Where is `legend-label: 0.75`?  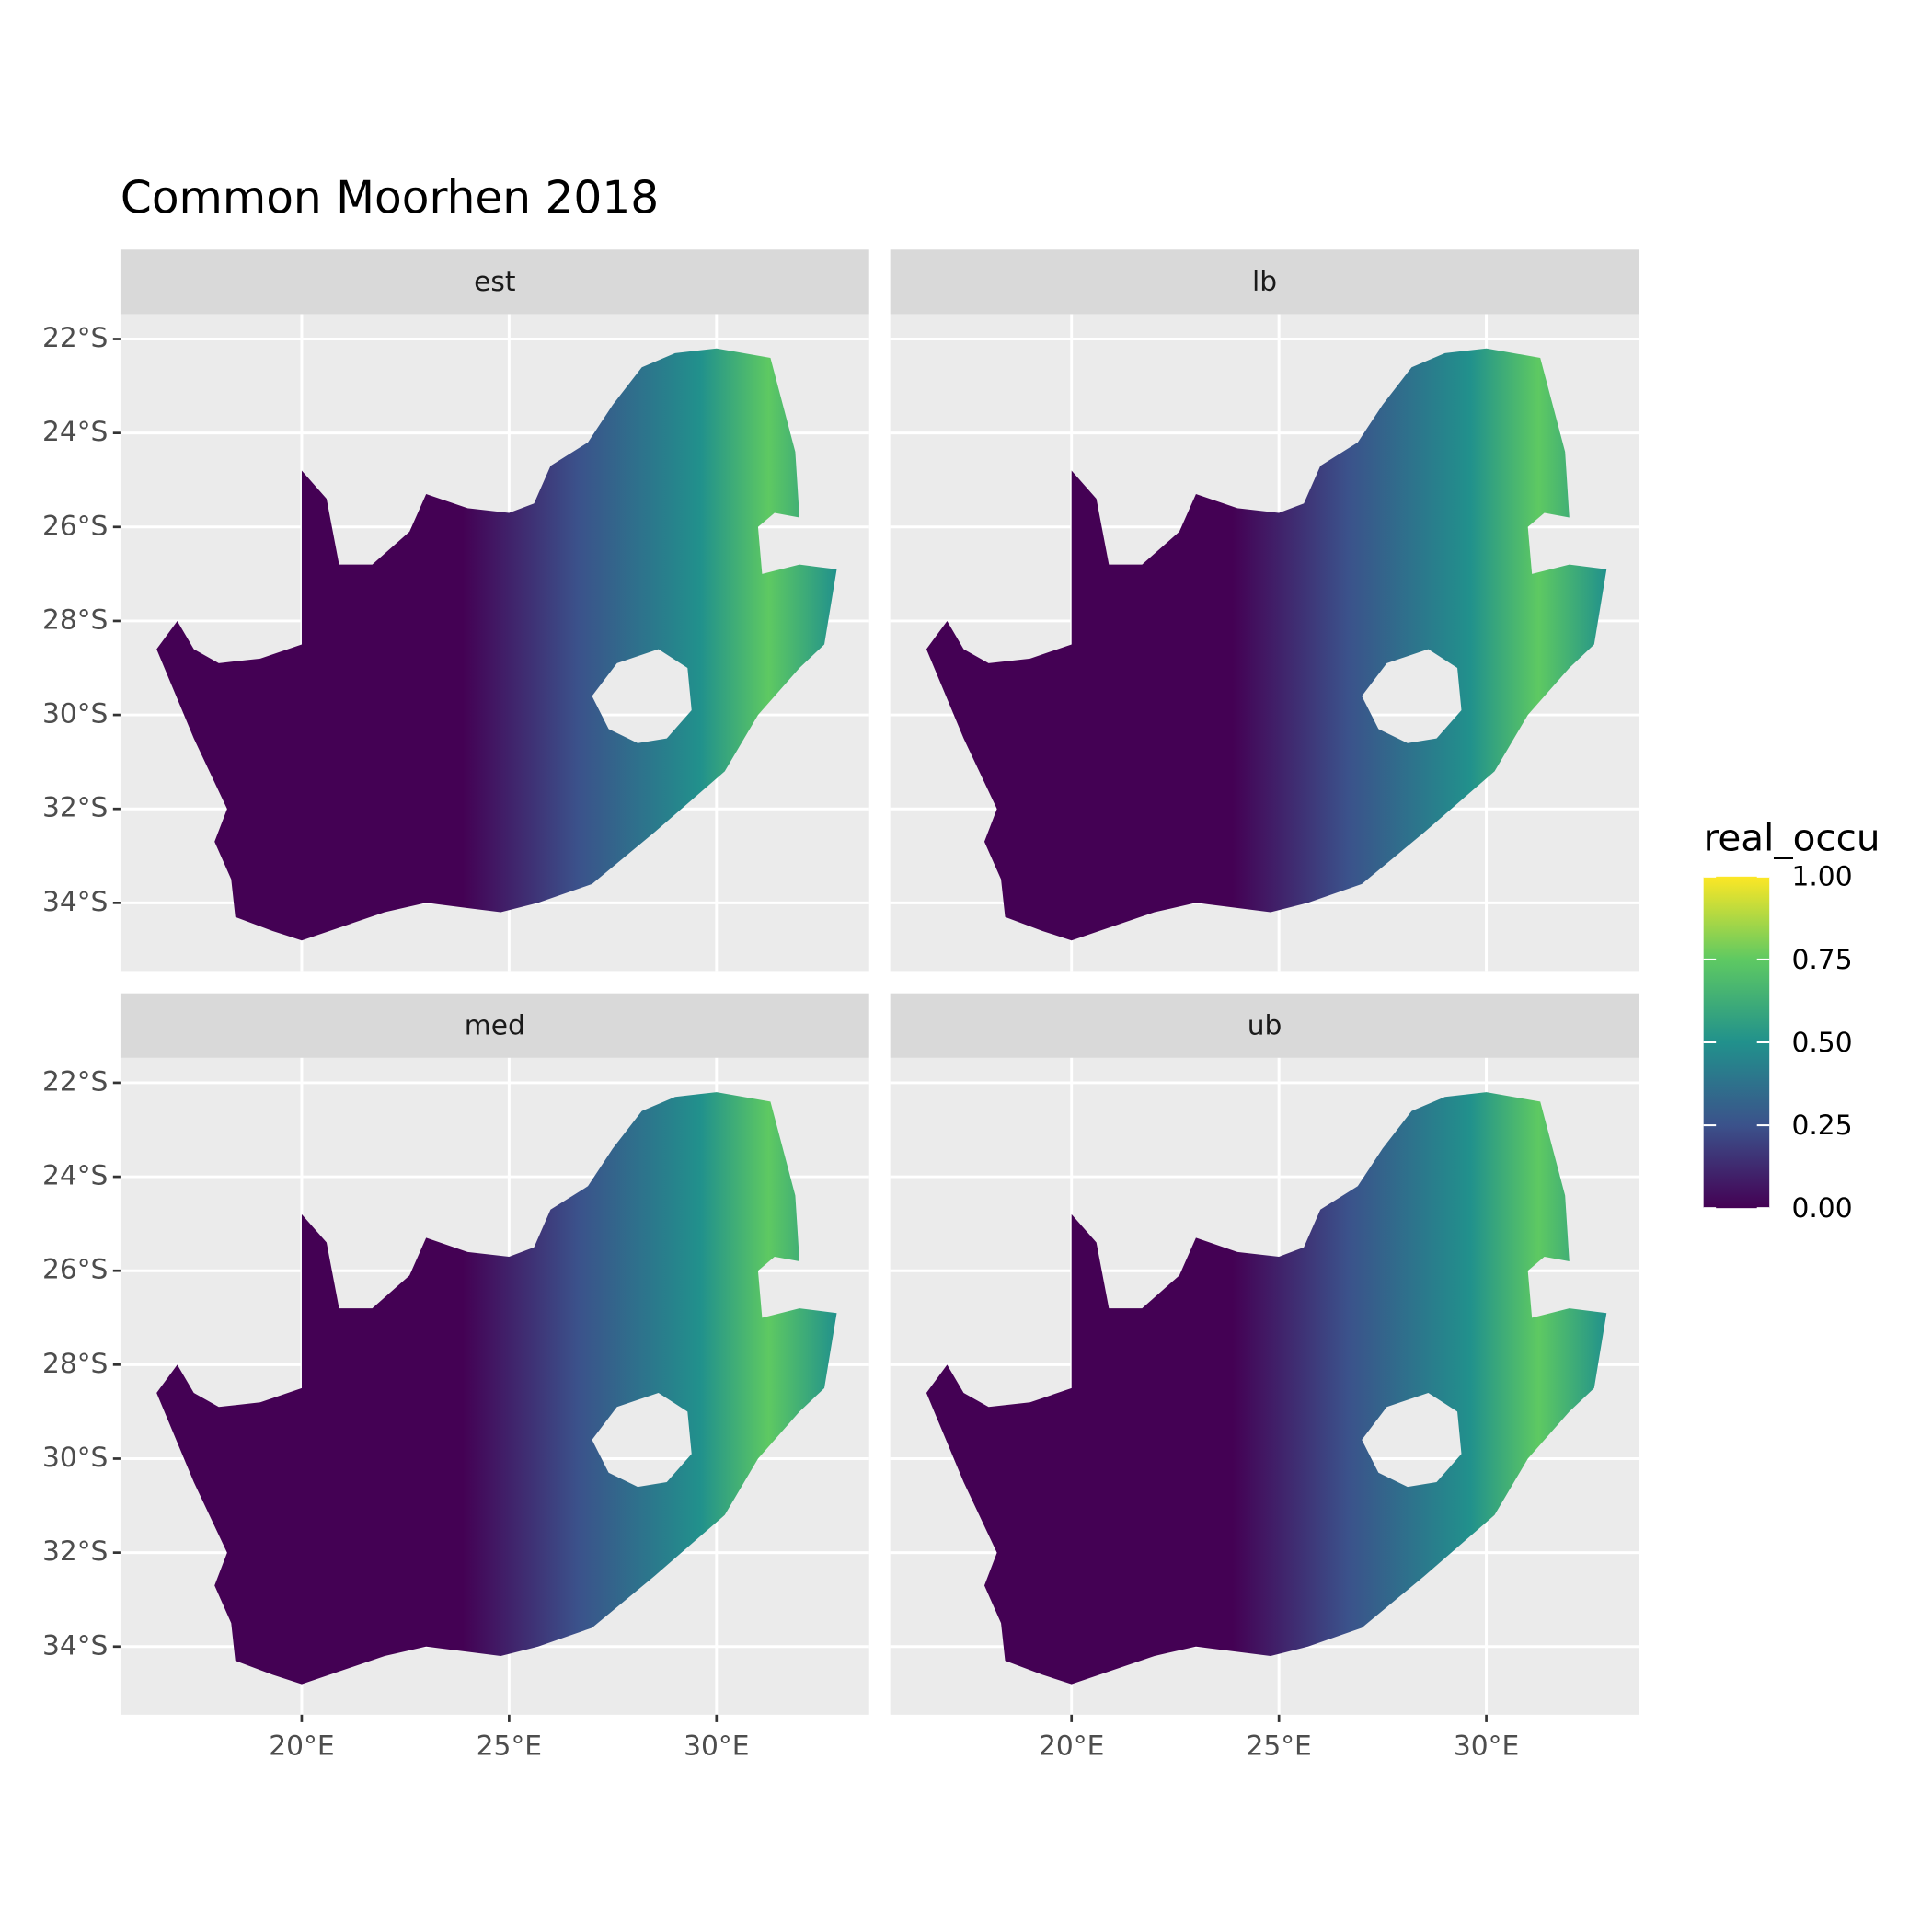
legend-label: 0.75 is located at coordinates (1821, 960).